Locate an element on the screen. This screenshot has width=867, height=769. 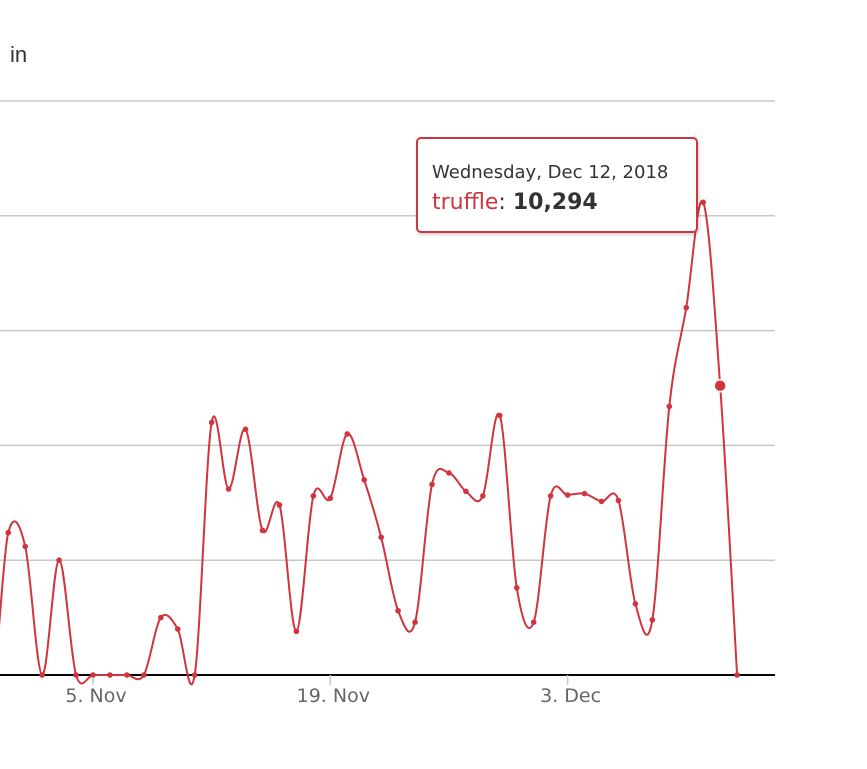
x-tick-label-1: 19. Nov is located at coordinates (333, 696).